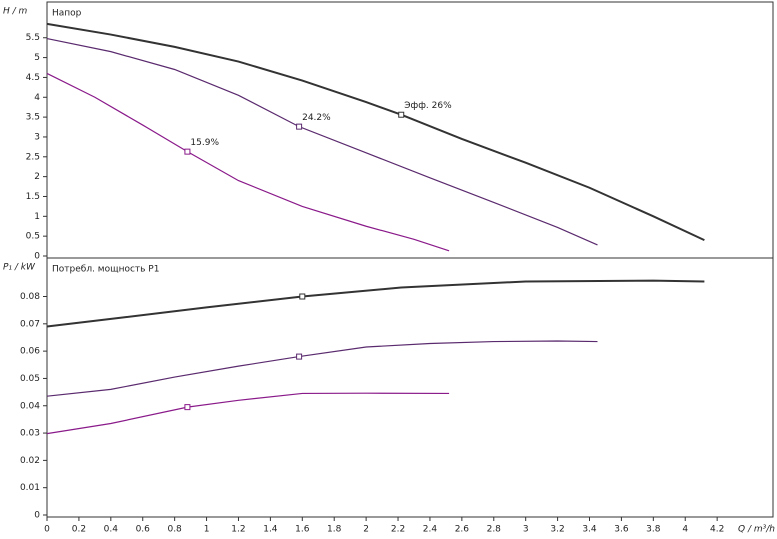 This screenshot has height=539, width=777. I want to click on x-tick-label: 3.4, so click(589, 530).